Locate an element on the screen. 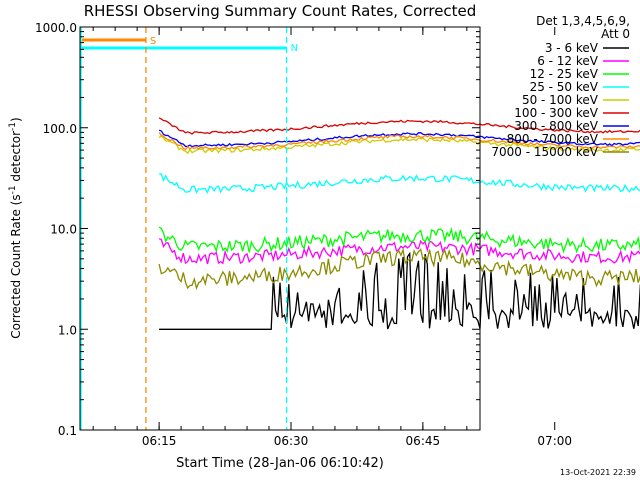 This screenshot has height=480, width=640. x-tick-label: 07:00 is located at coordinates (554, 441).